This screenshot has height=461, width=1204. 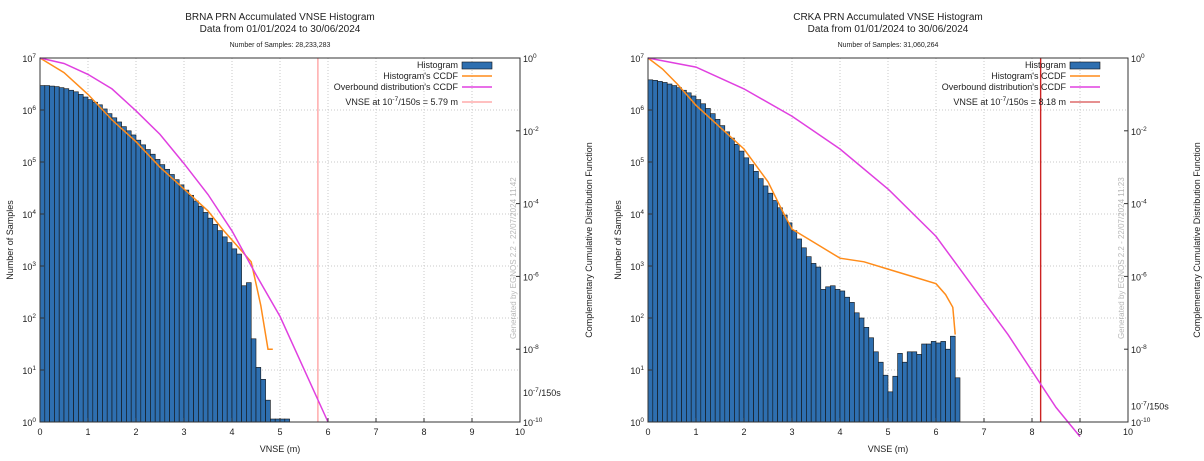 I want to click on x-axis-label: VNSE (m), so click(x=280, y=449).